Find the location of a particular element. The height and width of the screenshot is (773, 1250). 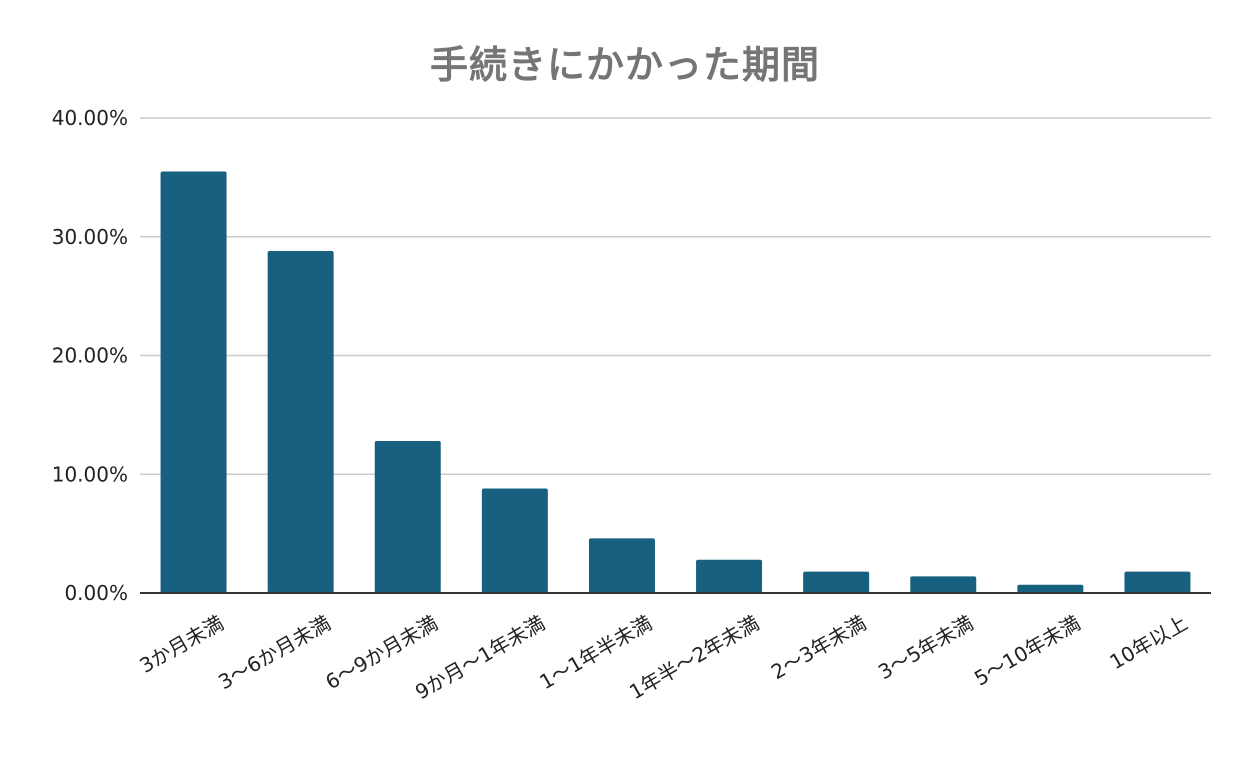

x-tick-label: 3か月未満 is located at coordinates (181, 644).